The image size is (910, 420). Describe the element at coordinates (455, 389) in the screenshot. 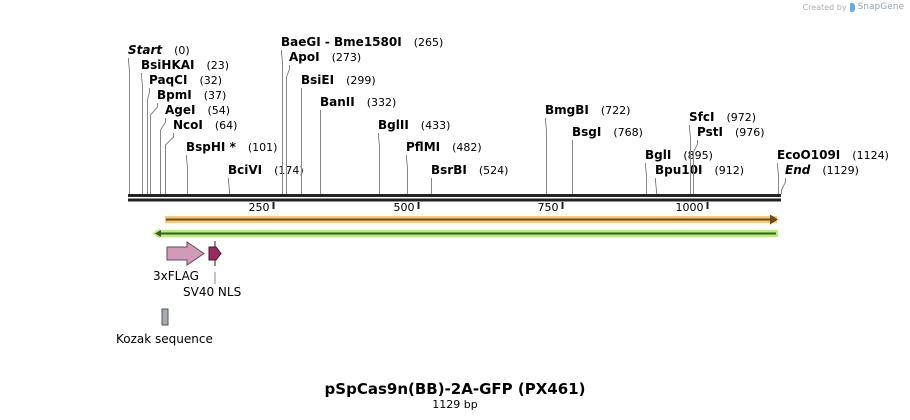

I see `map-title: pSpCas9n(BB)-2A-GFP (PX461)` at that location.